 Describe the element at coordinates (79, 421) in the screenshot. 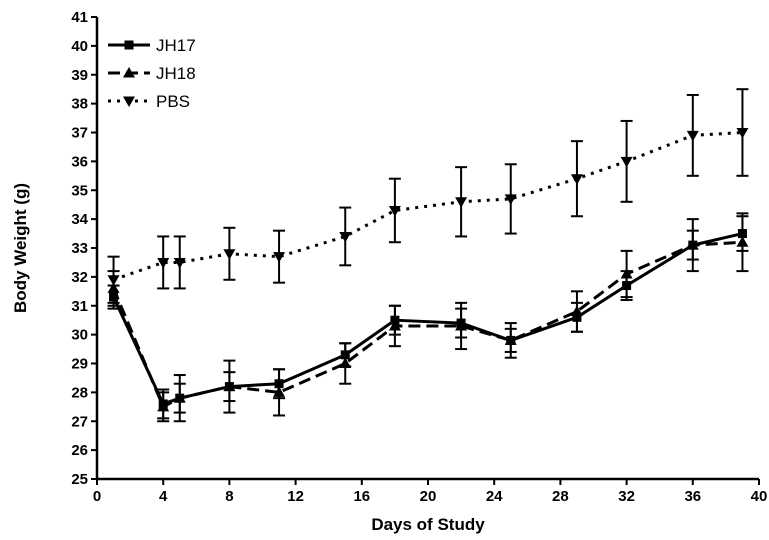

I see `y-tick-label: 27` at that location.